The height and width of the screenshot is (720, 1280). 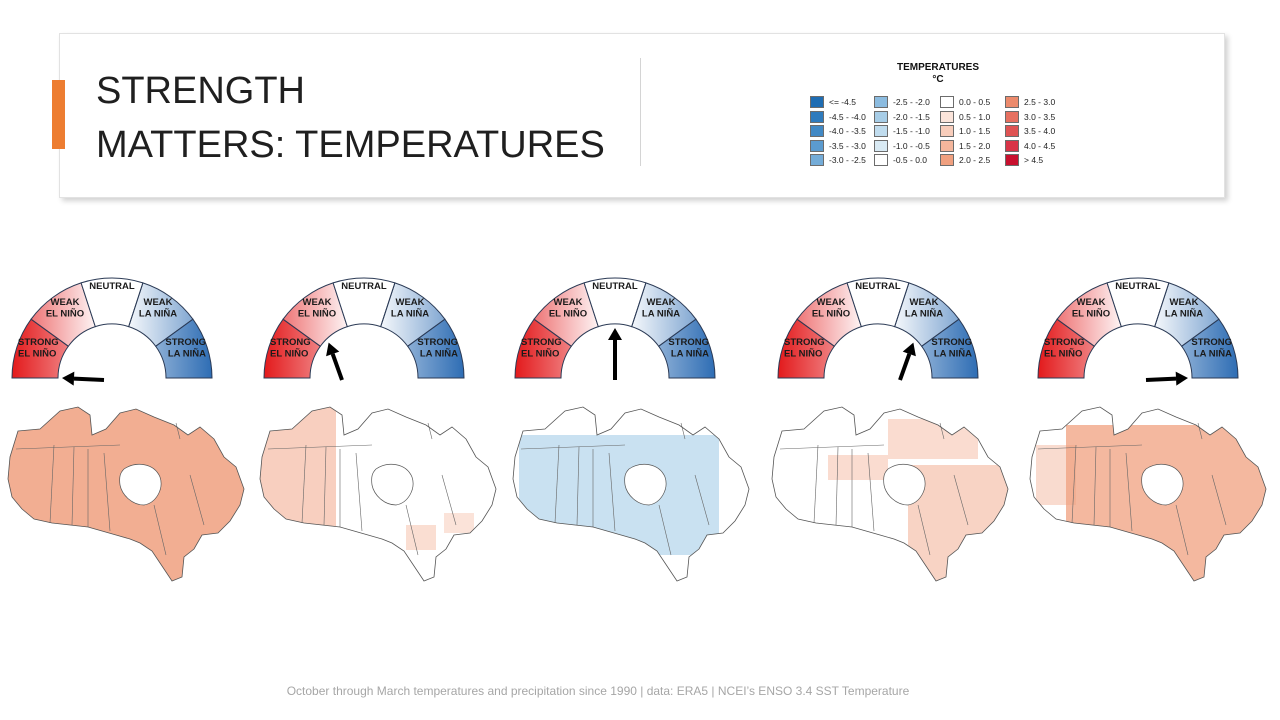 What do you see at coordinates (1040, 116) in the screenshot?
I see `legend-label: 3.0 - 3.5` at bounding box center [1040, 116].